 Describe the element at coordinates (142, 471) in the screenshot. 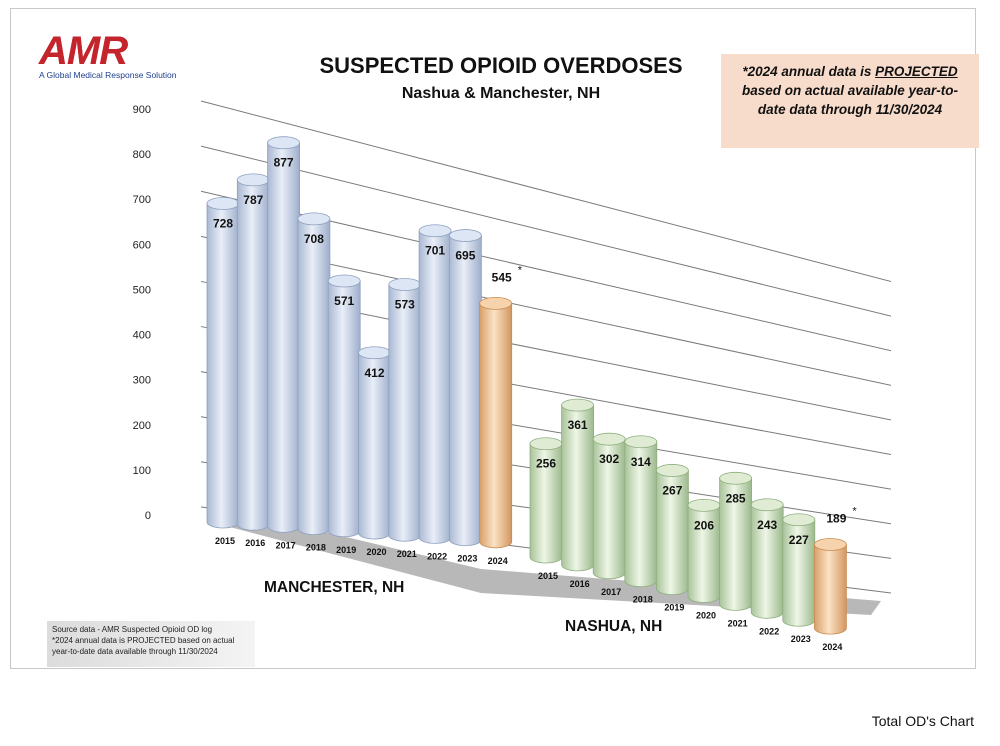

I see `y-tick-label: 100` at that location.